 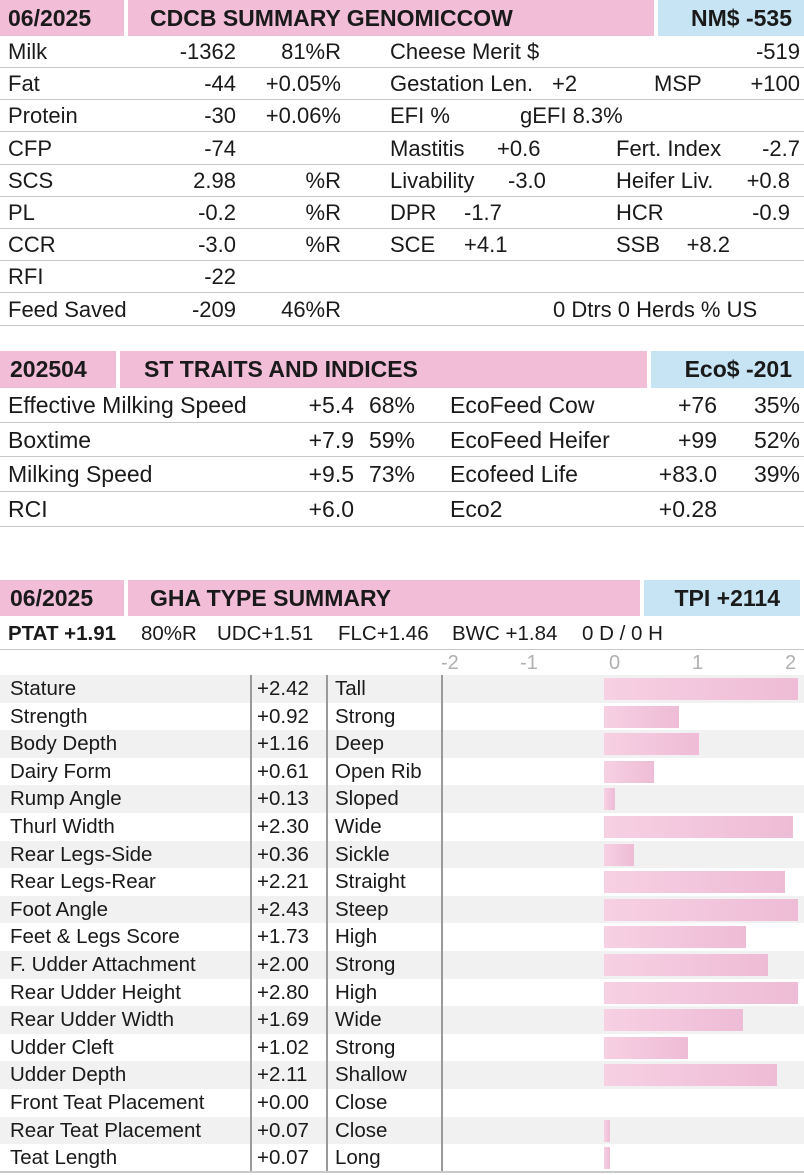 What do you see at coordinates (522, 405) in the screenshot?
I see `st-index-label: EcoFeed Cow` at bounding box center [522, 405].